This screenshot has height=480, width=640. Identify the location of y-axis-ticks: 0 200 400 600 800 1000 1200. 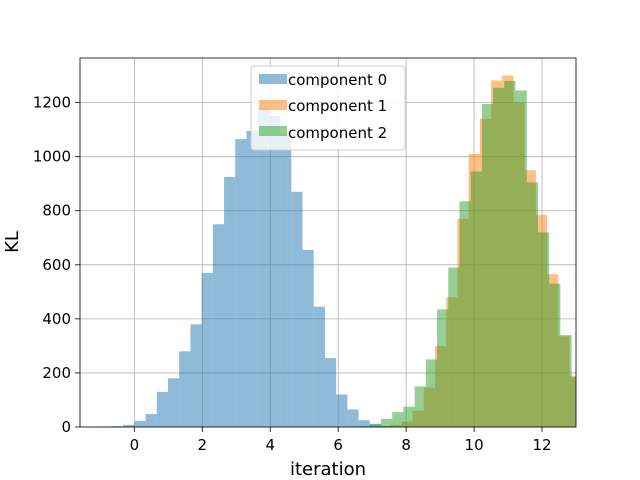
(56, 265).